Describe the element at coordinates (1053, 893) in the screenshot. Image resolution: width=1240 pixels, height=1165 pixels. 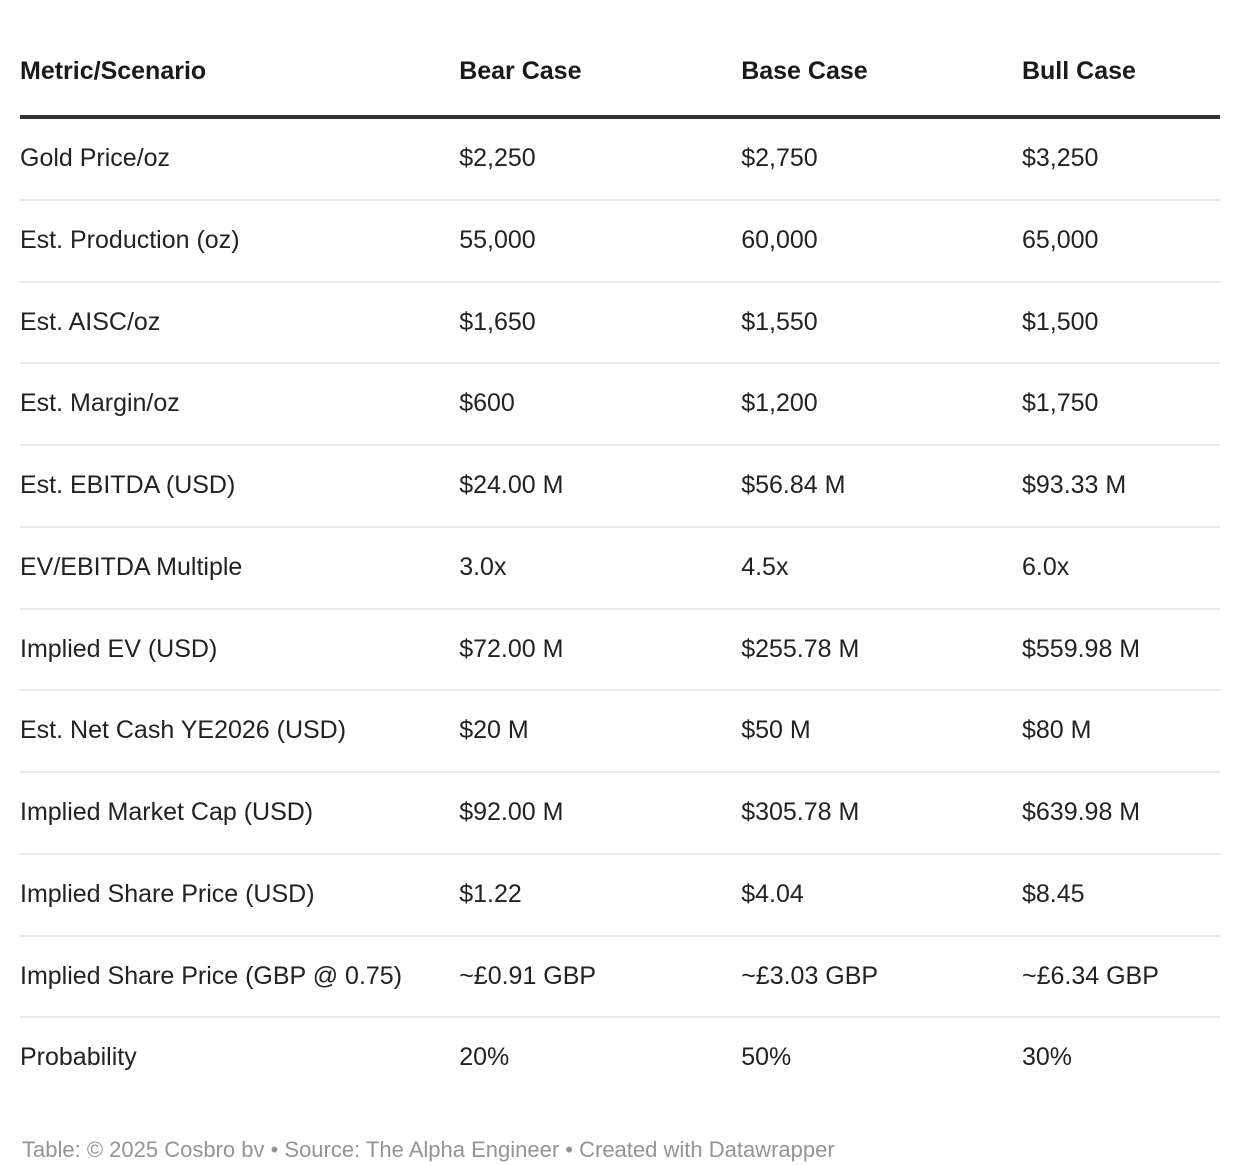
I see `bull-cell: $8.45` at that location.